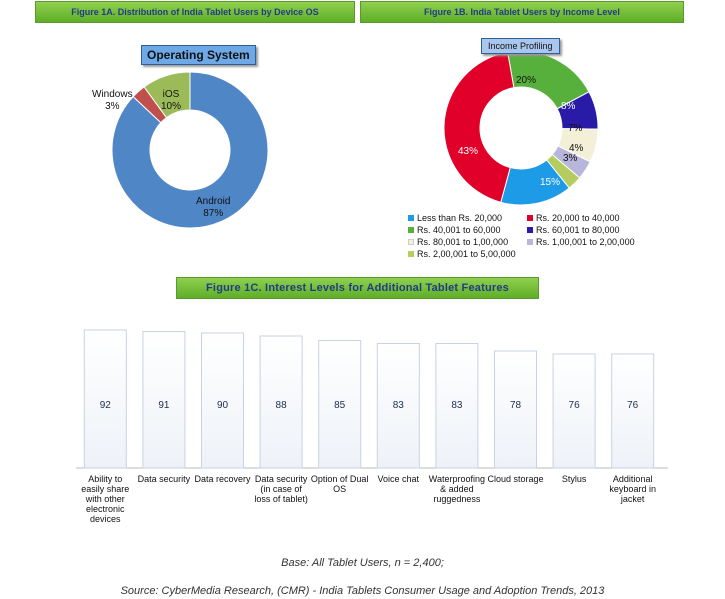 Image resolution: width=725 pixels, height=599 pixels. Describe the element at coordinates (456, 489) in the screenshot. I see `bar-category-label: Waterproofing & added ruggedness` at that location.